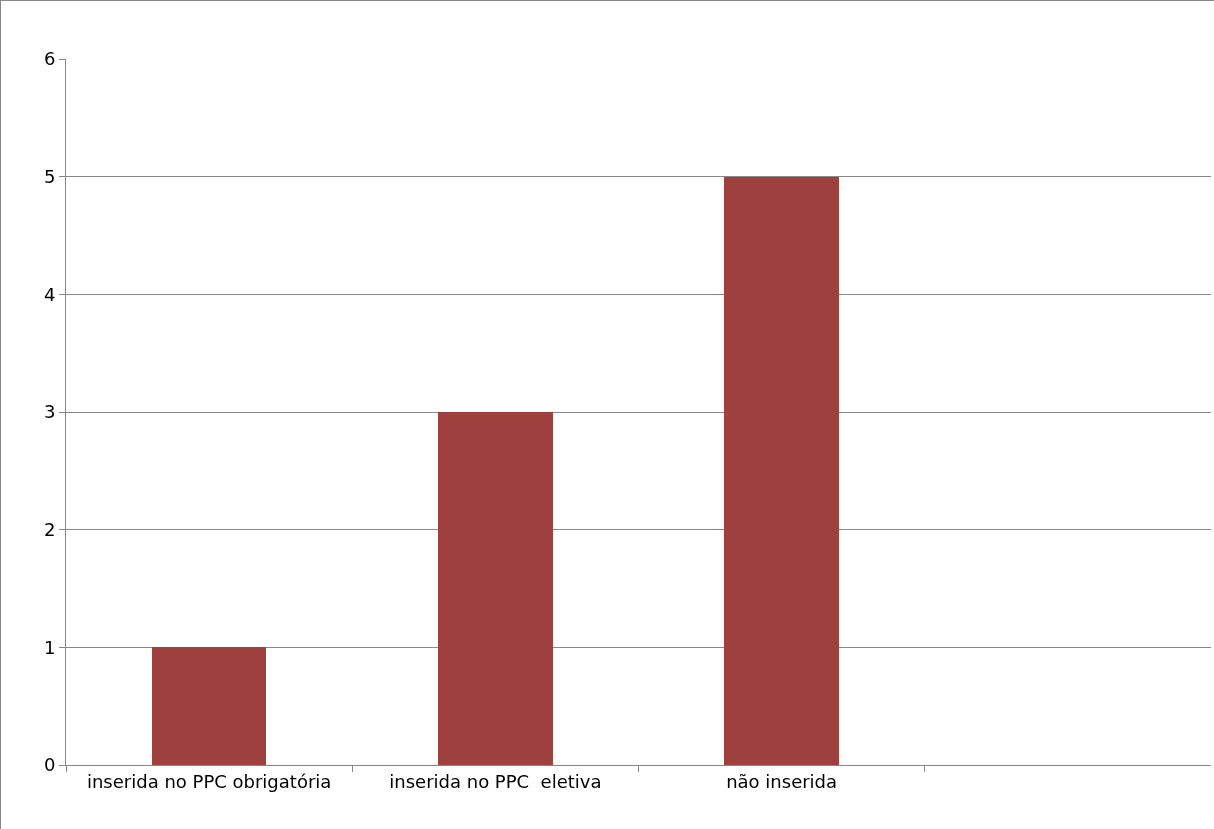  What do you see at coordinates (782, 781) in the screenshot?
I see `x-tick-label: não inserida` at bounding box center [782, 781].